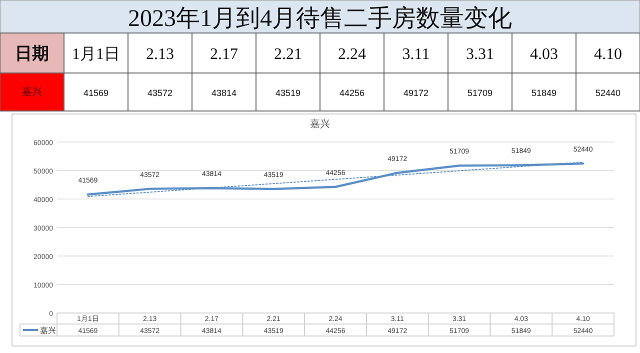 This screenshot has height=353, width=640. I want to click on category-label: 2.24, so click(352, 54).